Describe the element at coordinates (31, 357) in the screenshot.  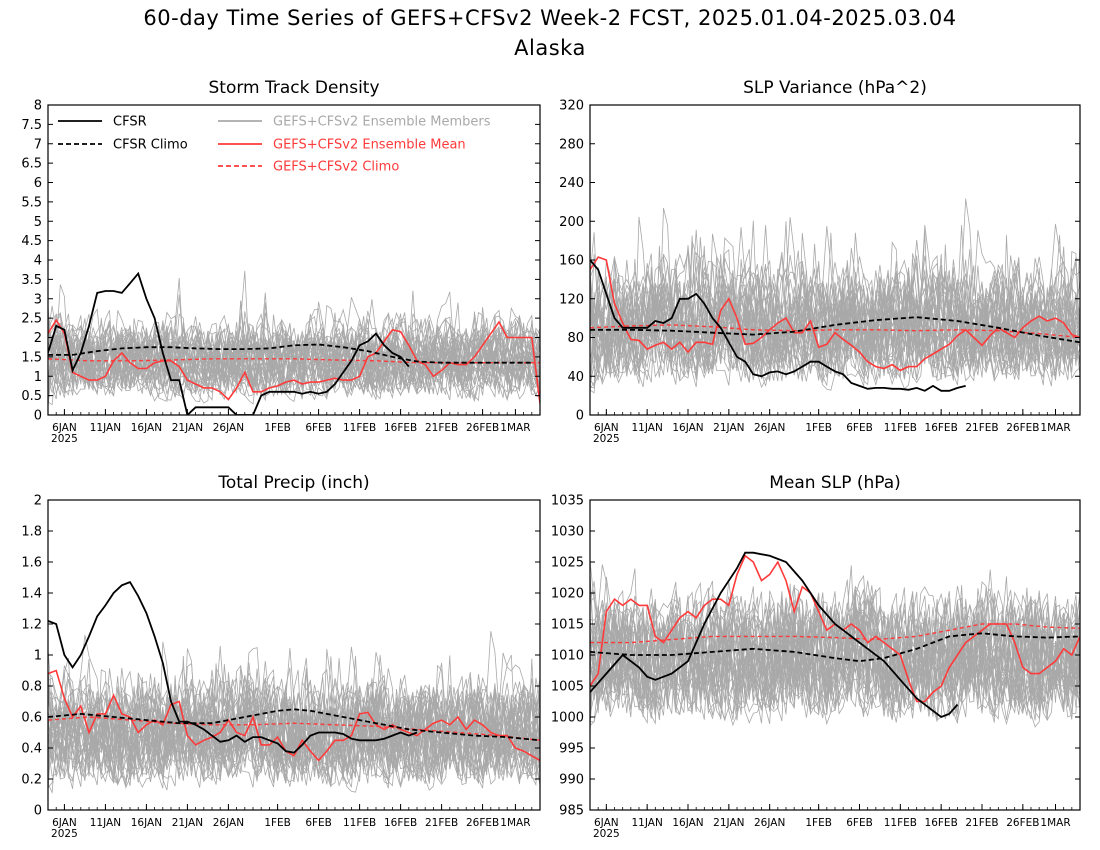
I see `y-tick-label: 1.5` at that location.